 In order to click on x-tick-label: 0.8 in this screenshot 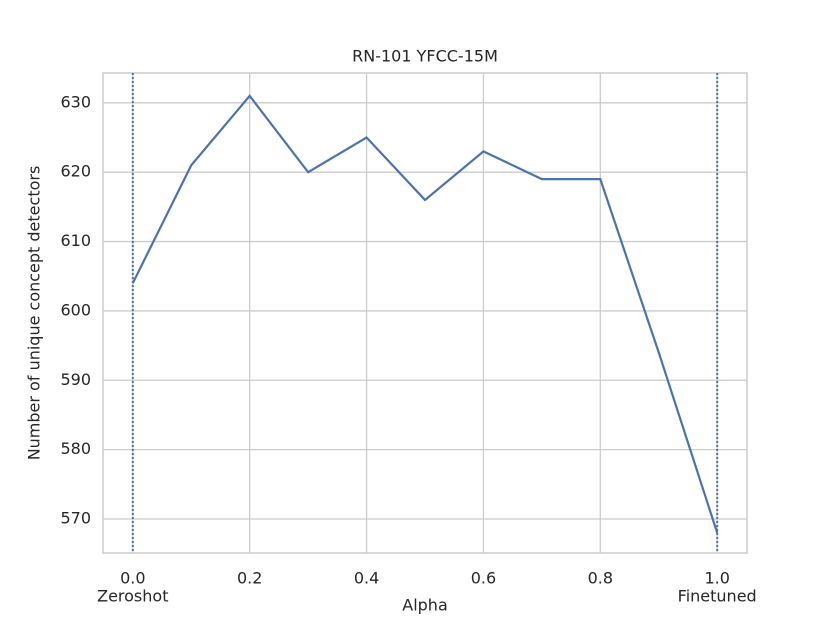, I will do `click(600, 578)`.